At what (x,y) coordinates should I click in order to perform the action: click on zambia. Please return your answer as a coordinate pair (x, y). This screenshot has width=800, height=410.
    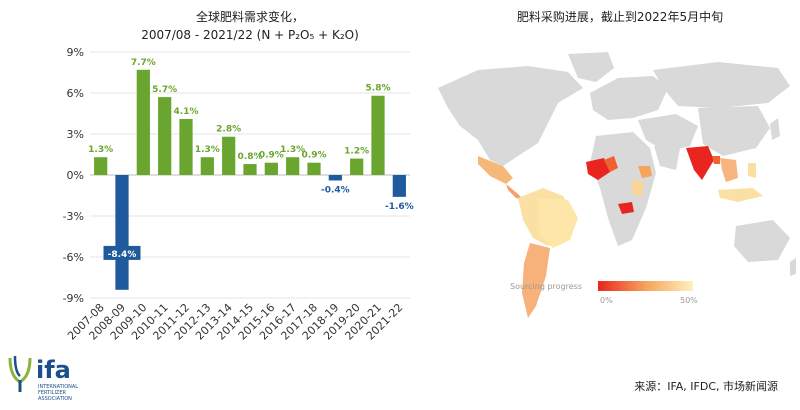
    Looking at the image, I should click on (626, 208).